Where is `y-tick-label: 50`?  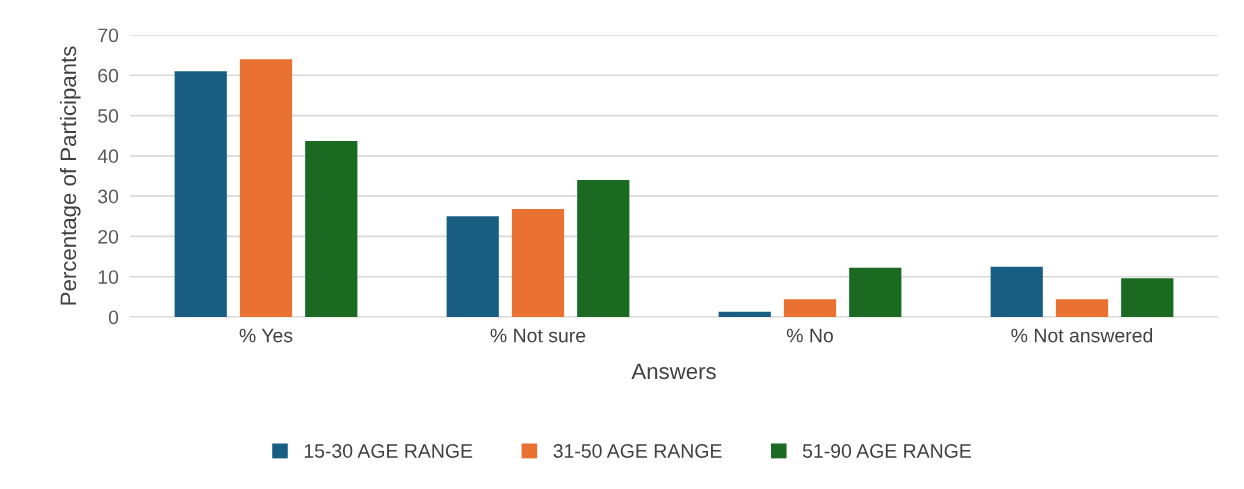 y-tick-label: 50 is located at coordinates (108, 116).